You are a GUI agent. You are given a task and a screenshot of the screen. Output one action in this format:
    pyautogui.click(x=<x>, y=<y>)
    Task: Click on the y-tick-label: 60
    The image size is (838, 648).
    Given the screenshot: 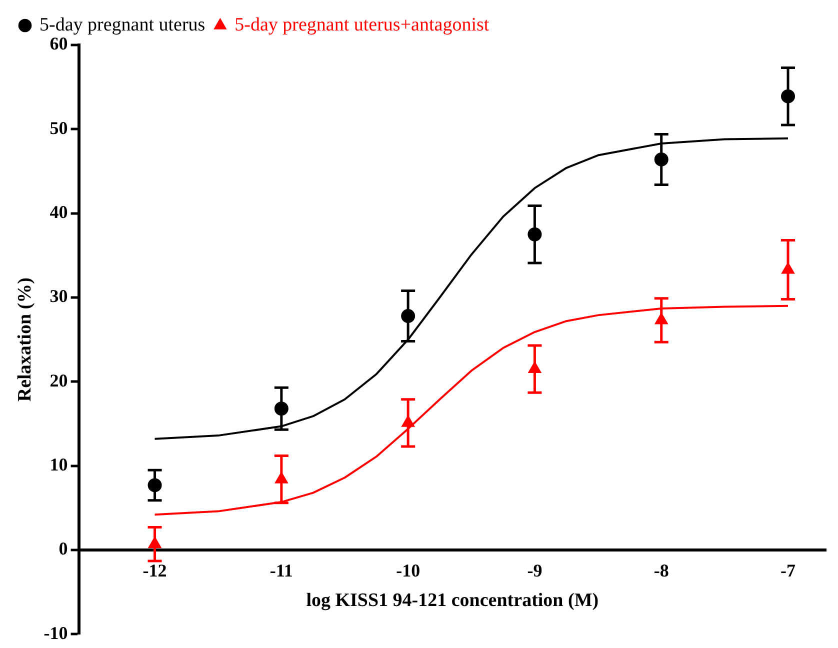 What is the action you would take?
    pyautogui.click(x=59, y=44)
    